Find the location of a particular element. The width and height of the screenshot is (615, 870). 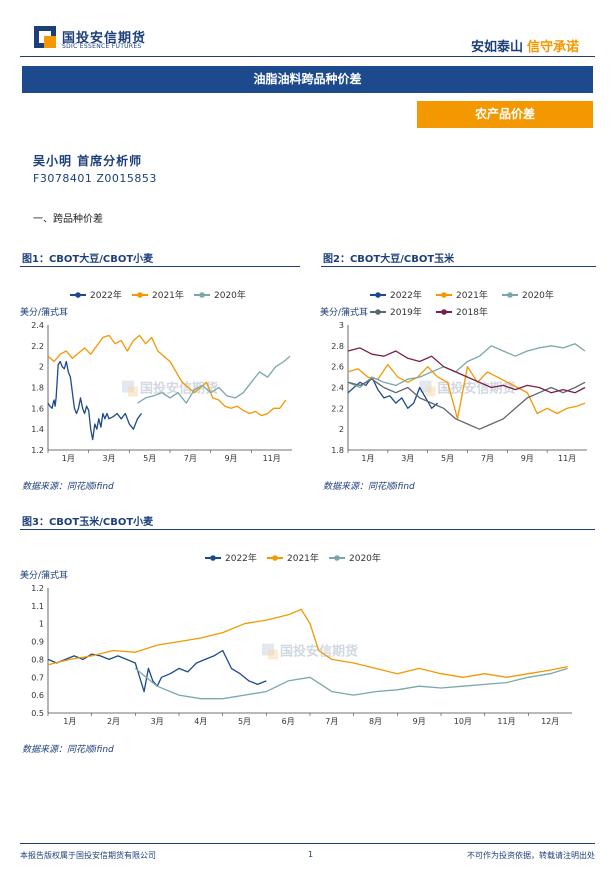

slogan-part-2: 信守承诺 is located at coordinates (552, 47).